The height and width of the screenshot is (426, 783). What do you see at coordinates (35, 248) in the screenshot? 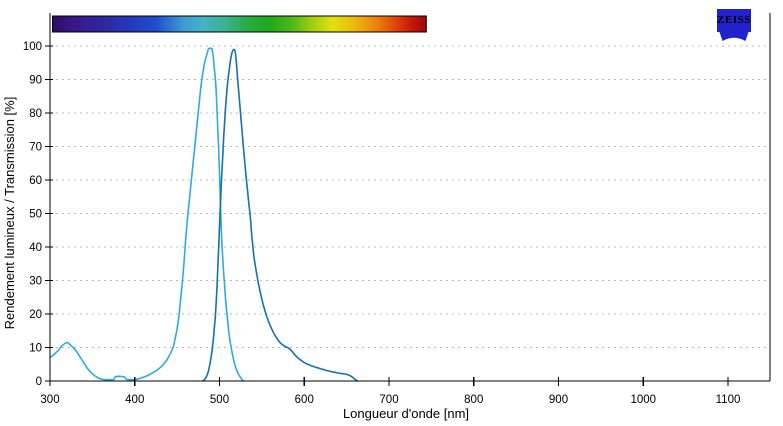
I see `y-tick-label-40: 40` at bounding box center [35, 248].